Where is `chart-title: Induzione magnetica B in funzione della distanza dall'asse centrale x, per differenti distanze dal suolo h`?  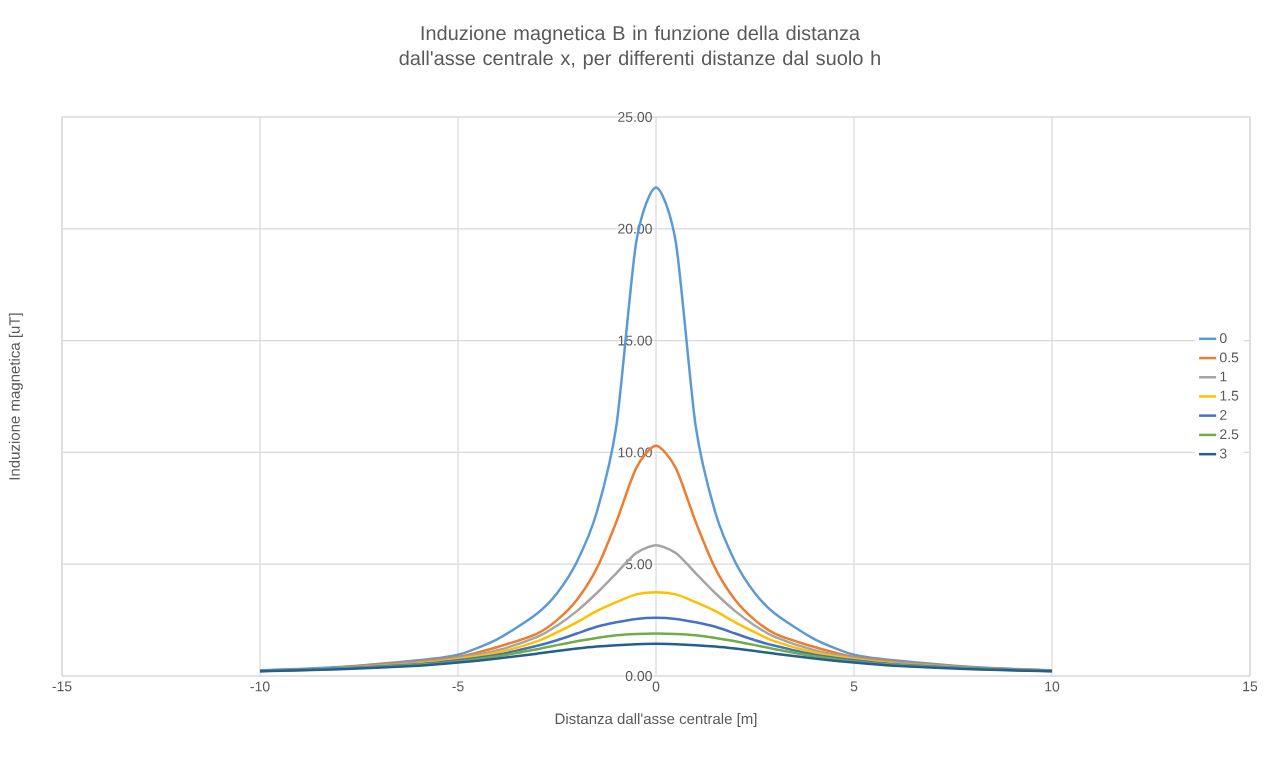
chart-title: Induzione magnetica B in funzione della distanza dall'asse centrale x, per differenti distanze dal suolo h is located at coordinates (639, 47).